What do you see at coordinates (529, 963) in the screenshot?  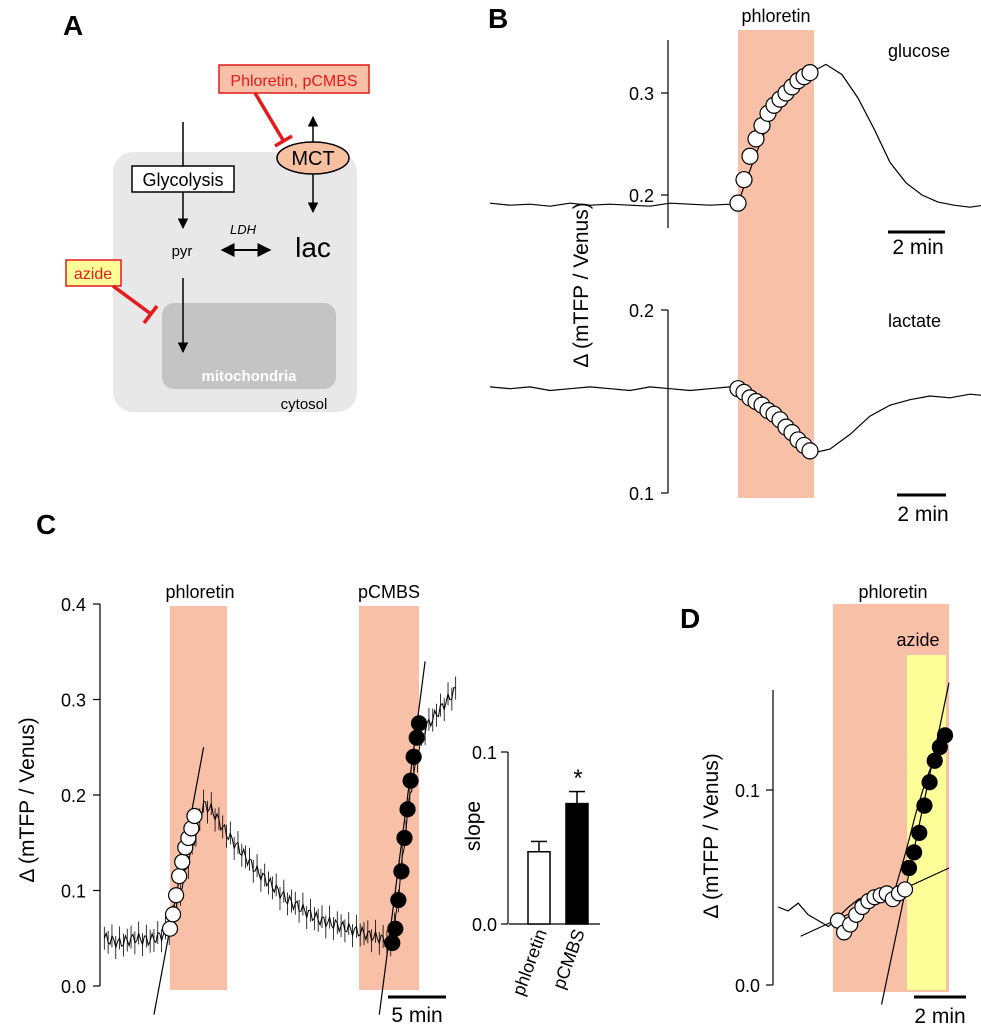 I see `inset-x-label-phloretin: phloretin` at bounding box center [529, 963].